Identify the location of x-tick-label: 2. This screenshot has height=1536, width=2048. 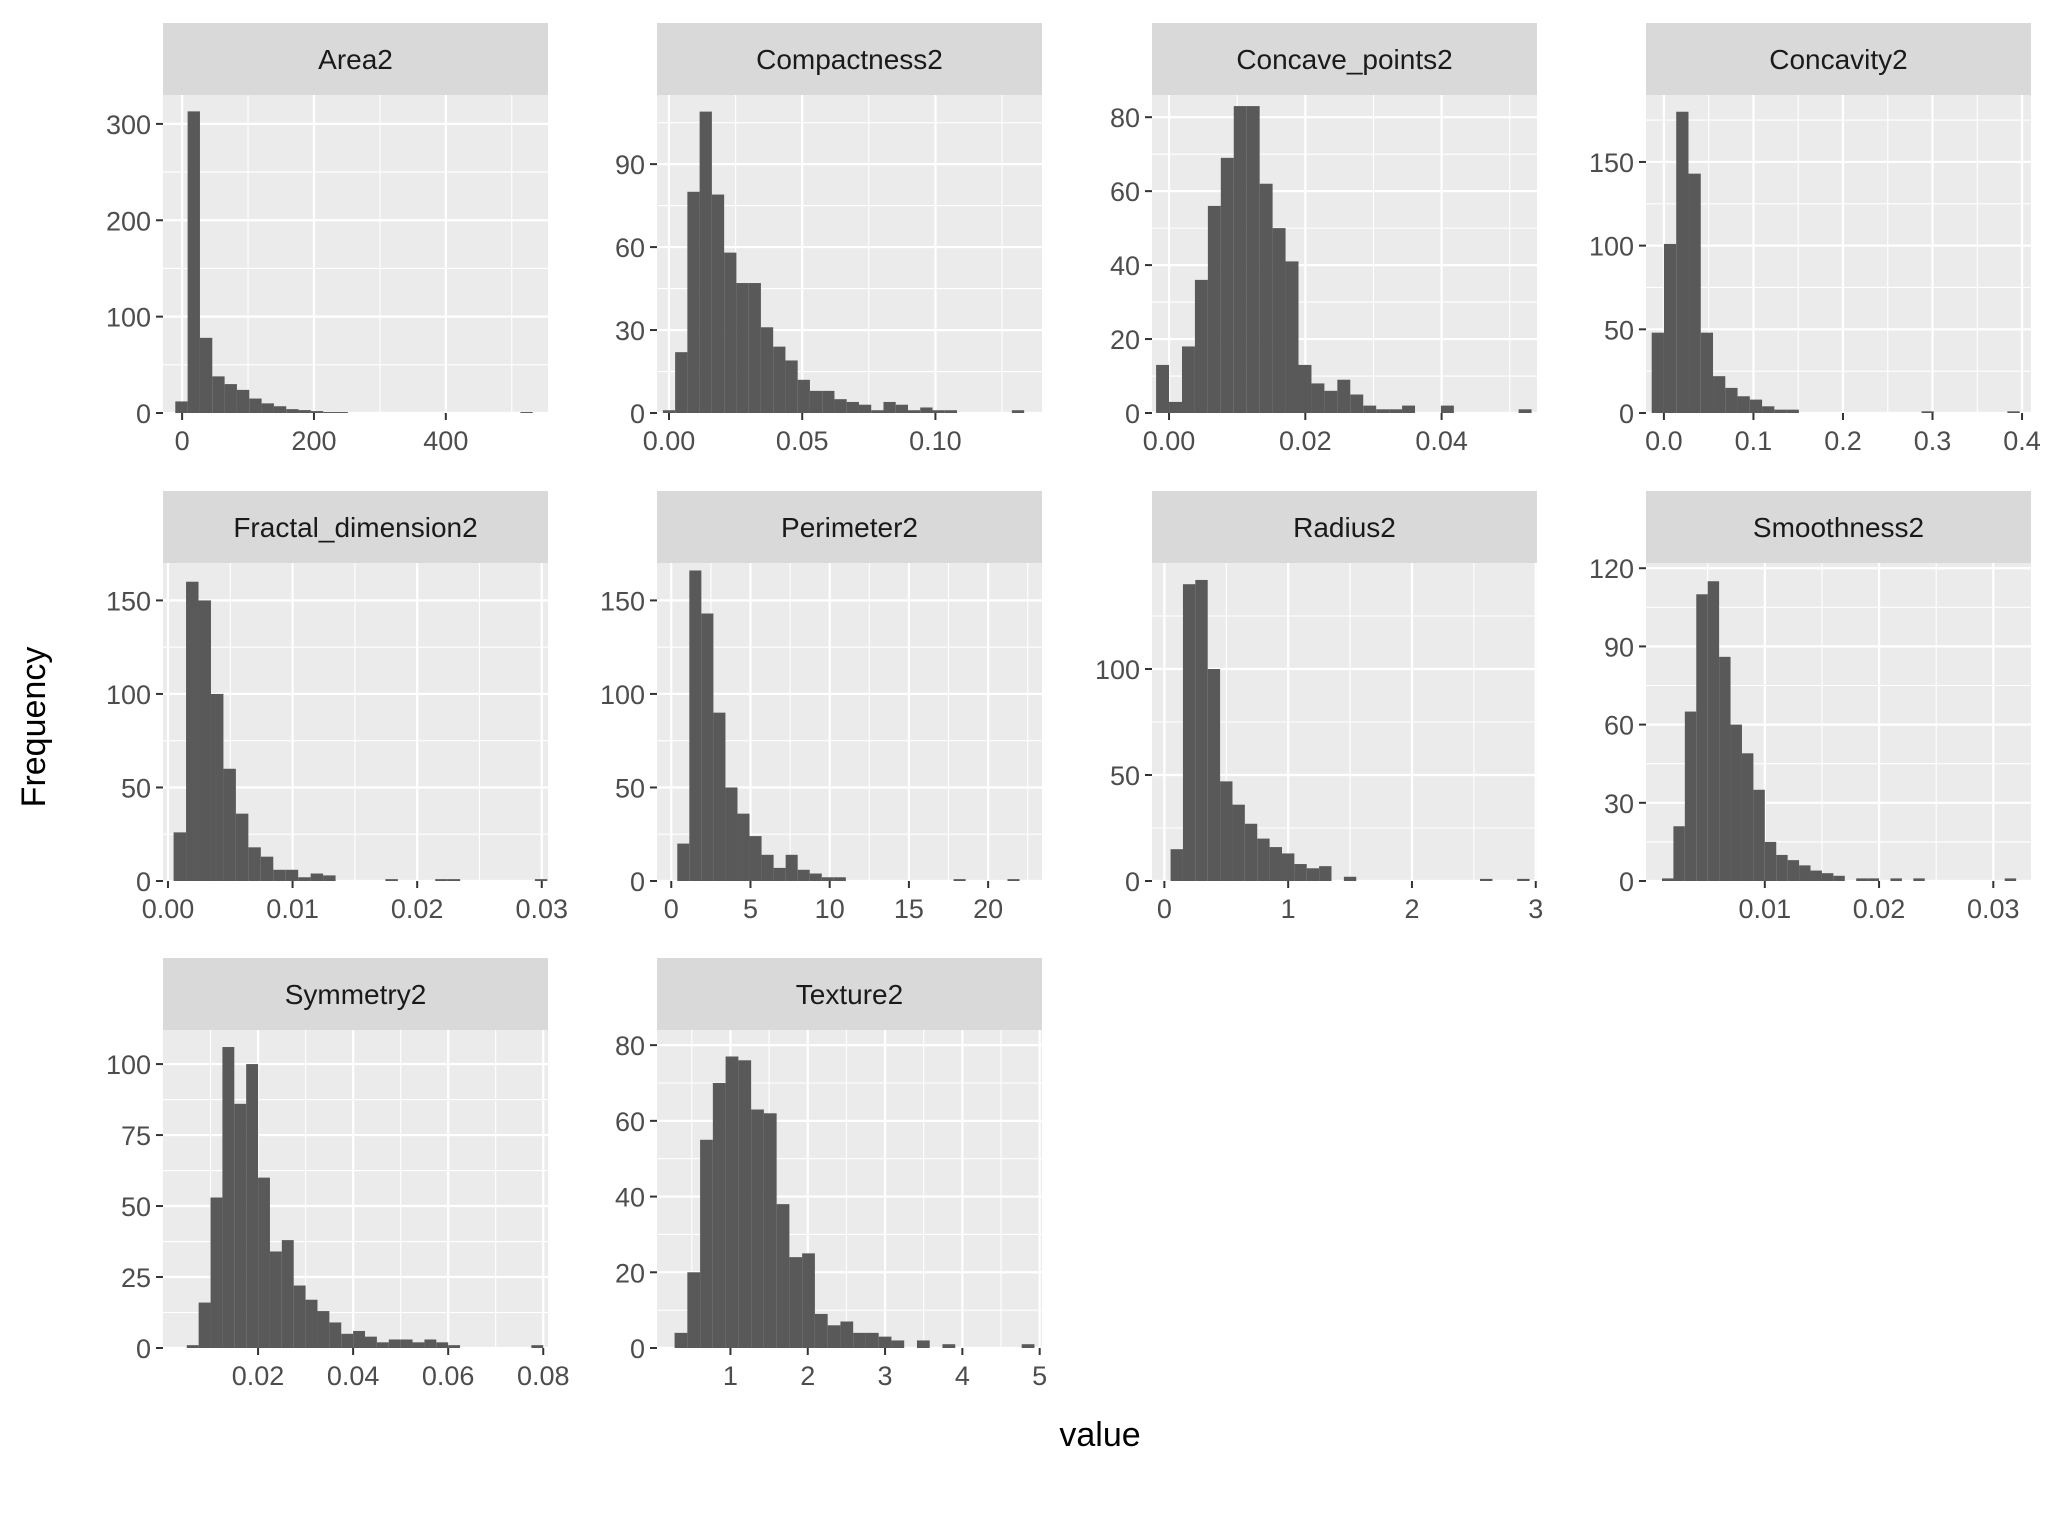
(1411, 909).